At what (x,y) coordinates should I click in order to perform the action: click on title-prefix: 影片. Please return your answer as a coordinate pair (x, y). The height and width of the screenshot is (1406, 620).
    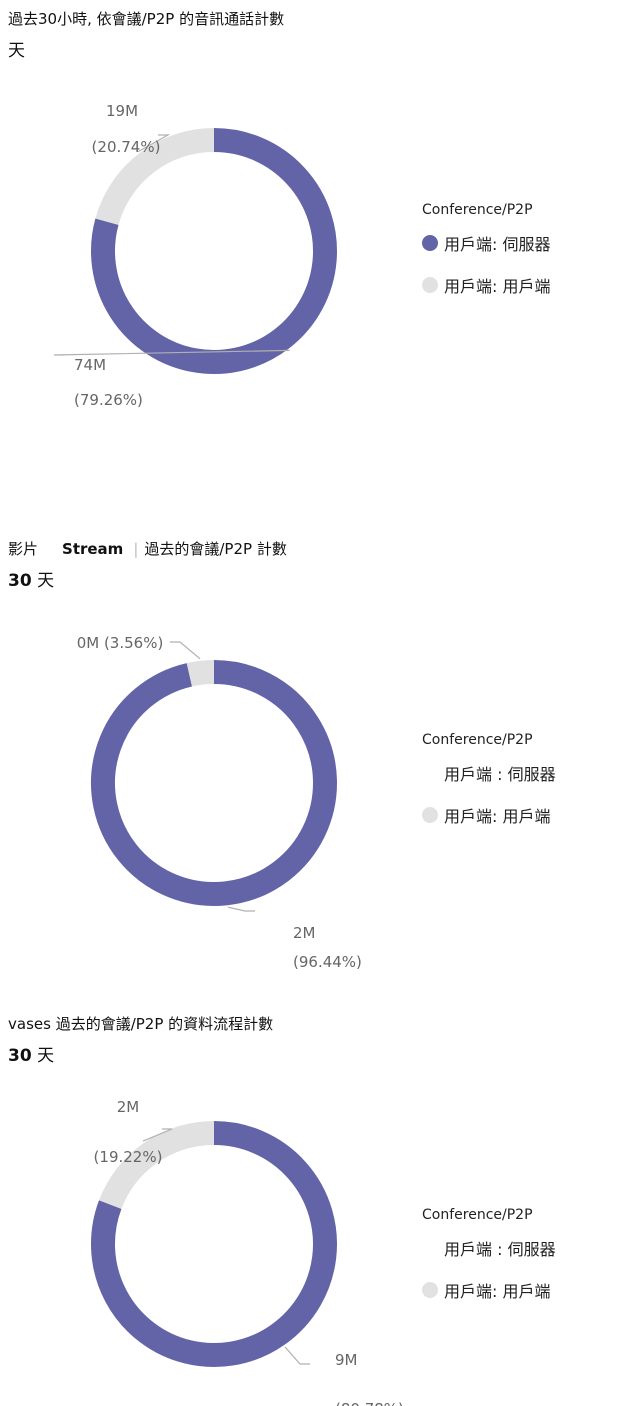
    Looking at the image, I should click on (23, 549).